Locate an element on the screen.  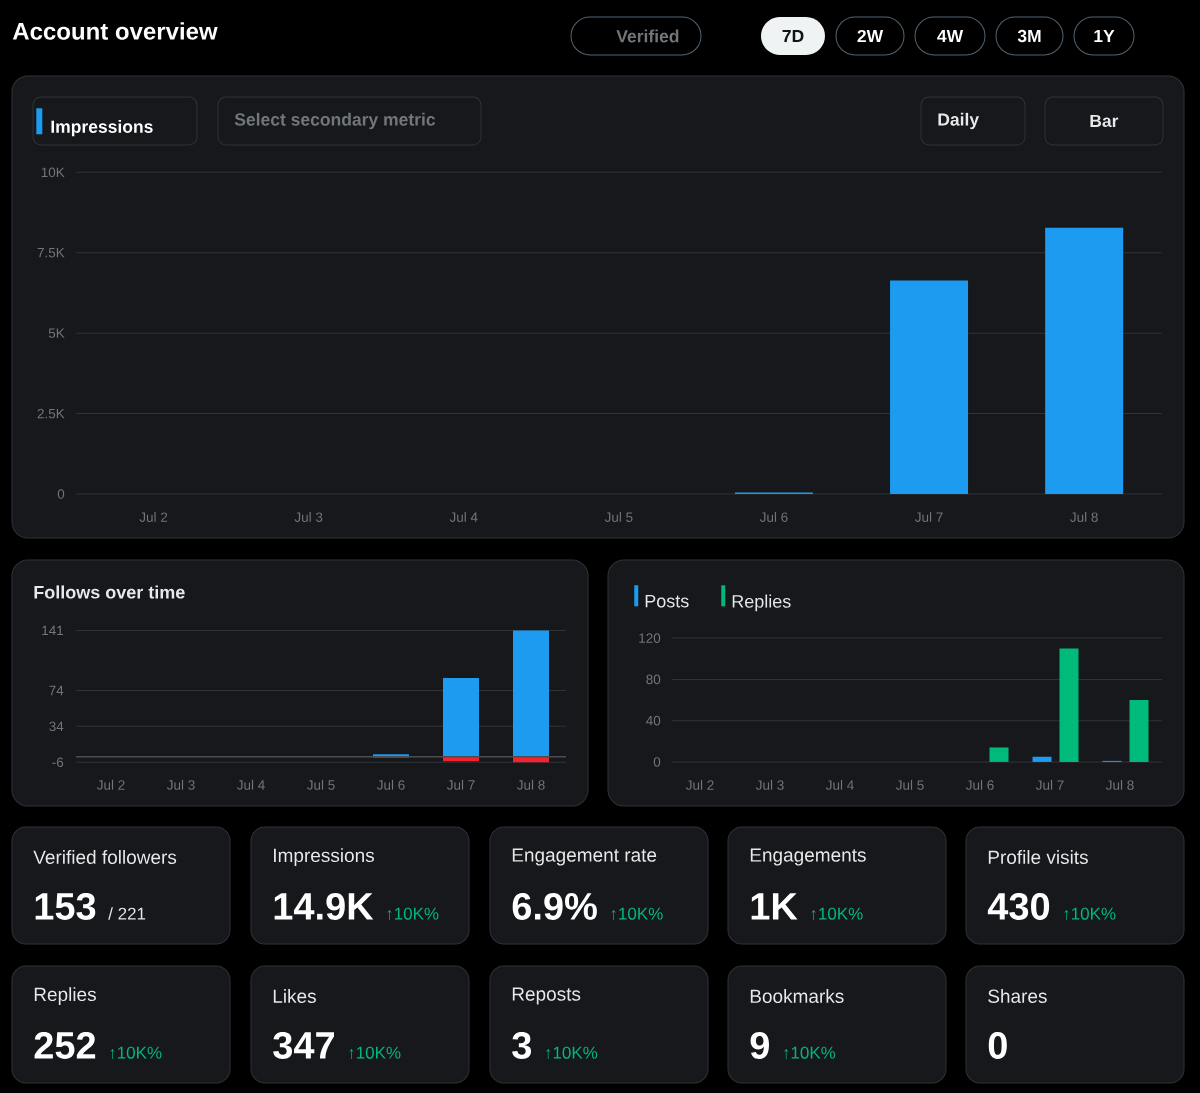
legend-label: Posts is located at coordinates (667, 601).